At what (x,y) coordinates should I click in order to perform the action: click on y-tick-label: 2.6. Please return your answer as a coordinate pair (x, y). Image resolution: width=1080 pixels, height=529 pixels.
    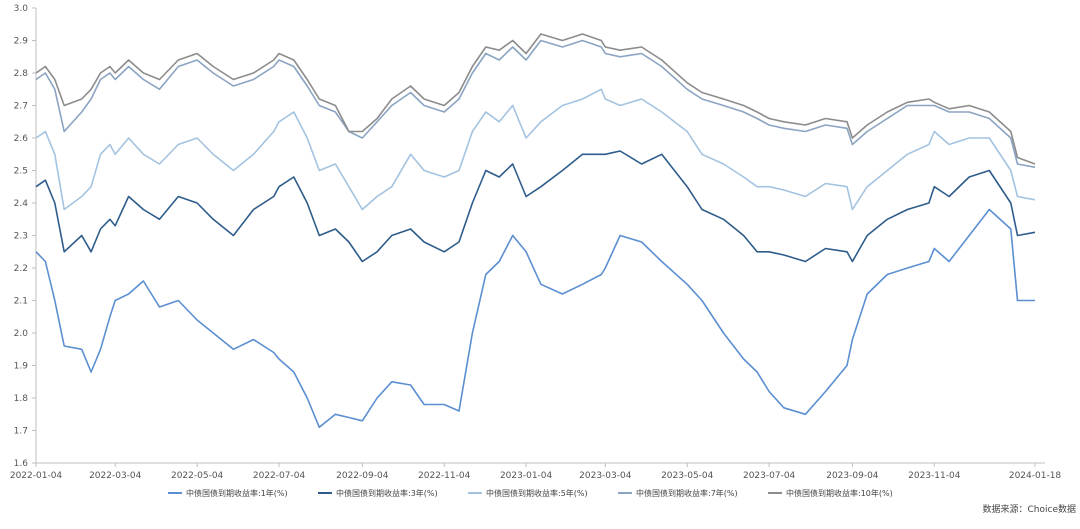
    Looking at the image, I should click on (21, 139).